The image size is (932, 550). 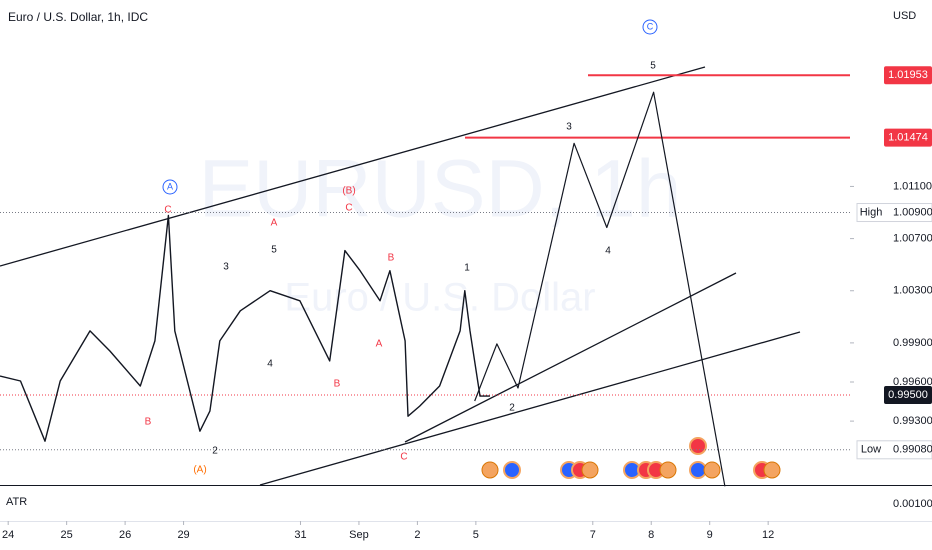 I want to click on high-tag, so click(x=894, y=213).